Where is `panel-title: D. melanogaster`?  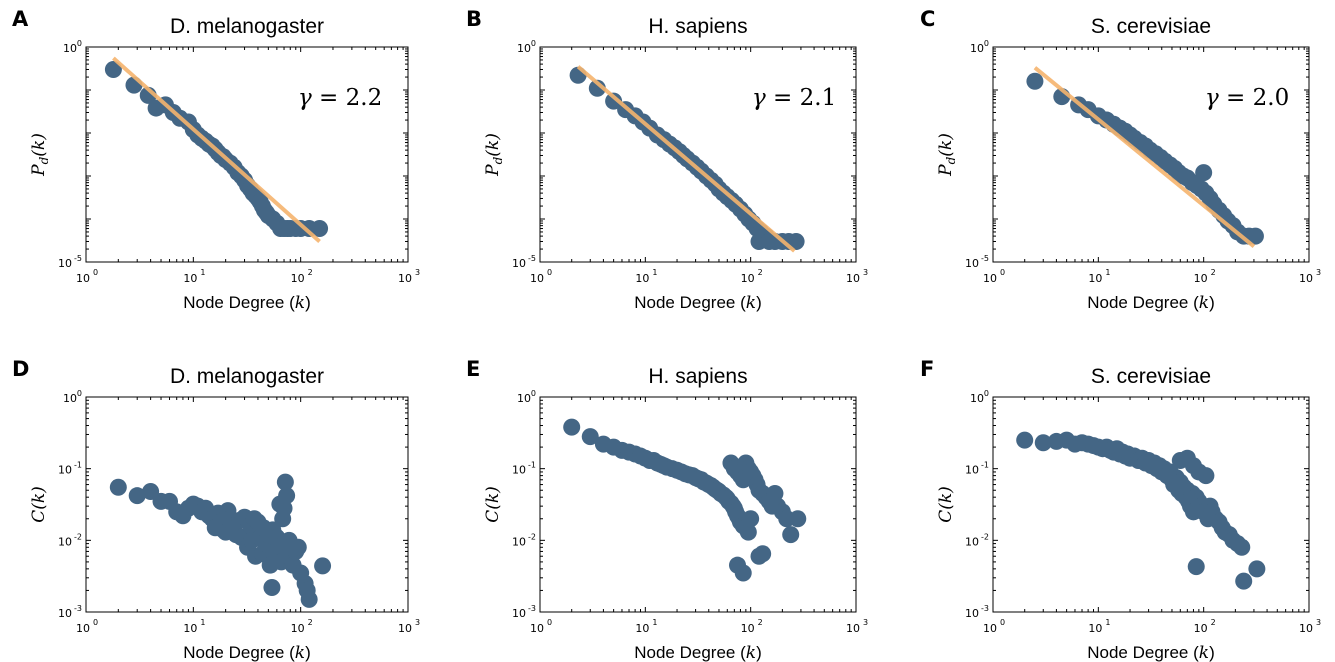
panel-title: D. melanogaster is located at coordinates (247, 376).